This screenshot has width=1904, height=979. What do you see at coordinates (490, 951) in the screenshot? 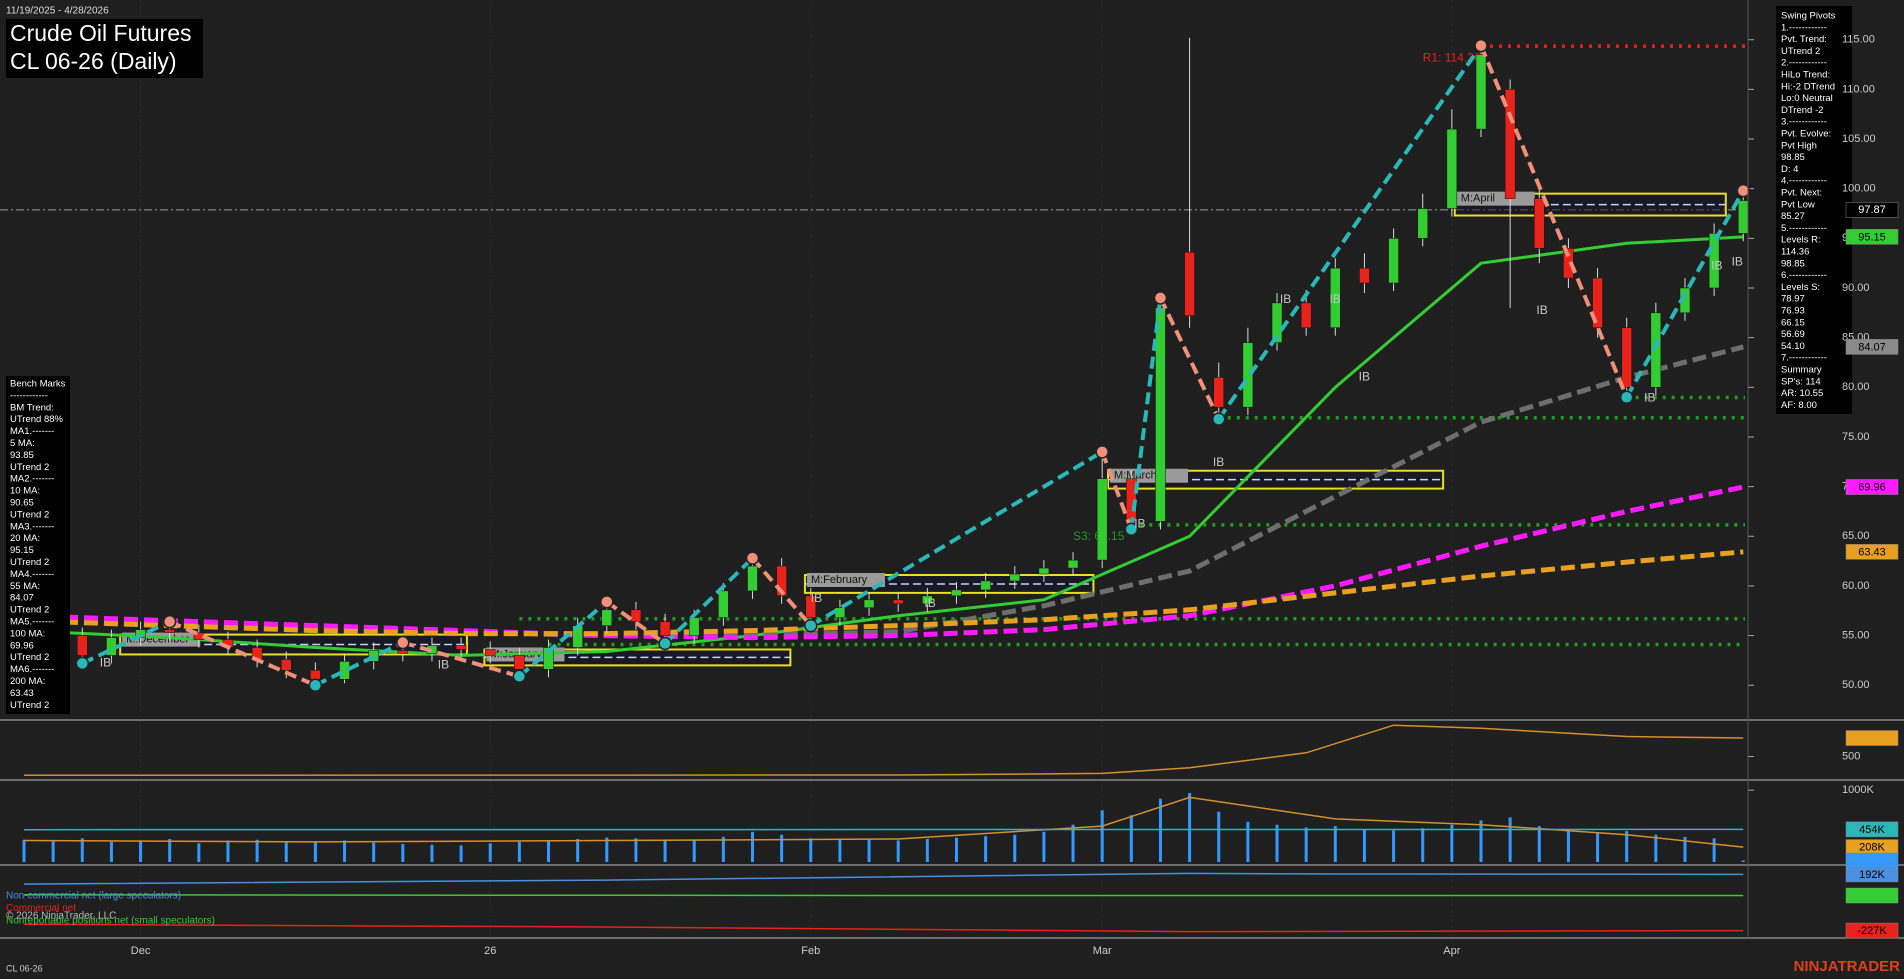
I see `x-tick-label: 26` at bounding box center [490, 951].